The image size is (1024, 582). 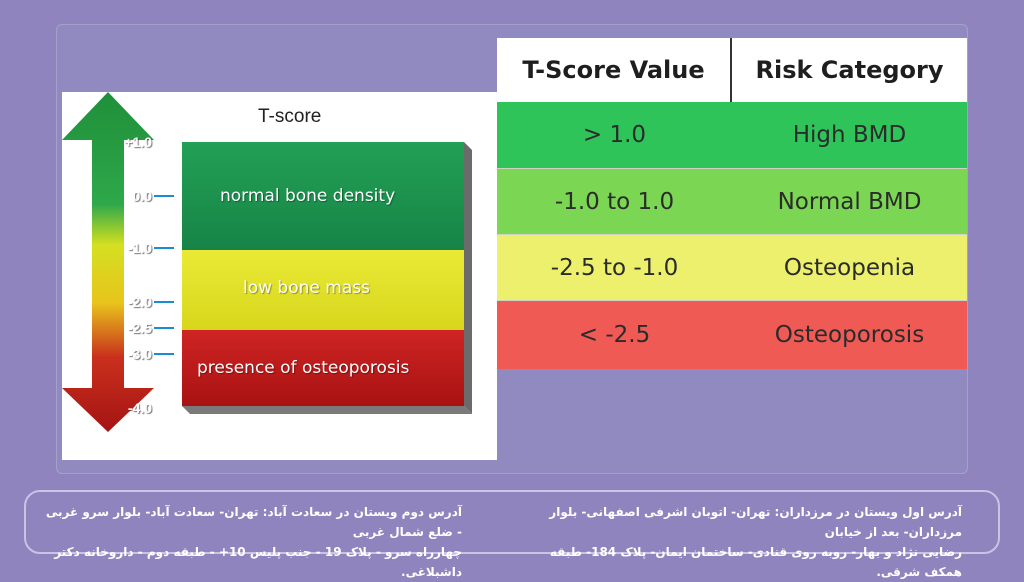 I want to click on cell-category: Osteoporosis, so click(x=849, y=335).